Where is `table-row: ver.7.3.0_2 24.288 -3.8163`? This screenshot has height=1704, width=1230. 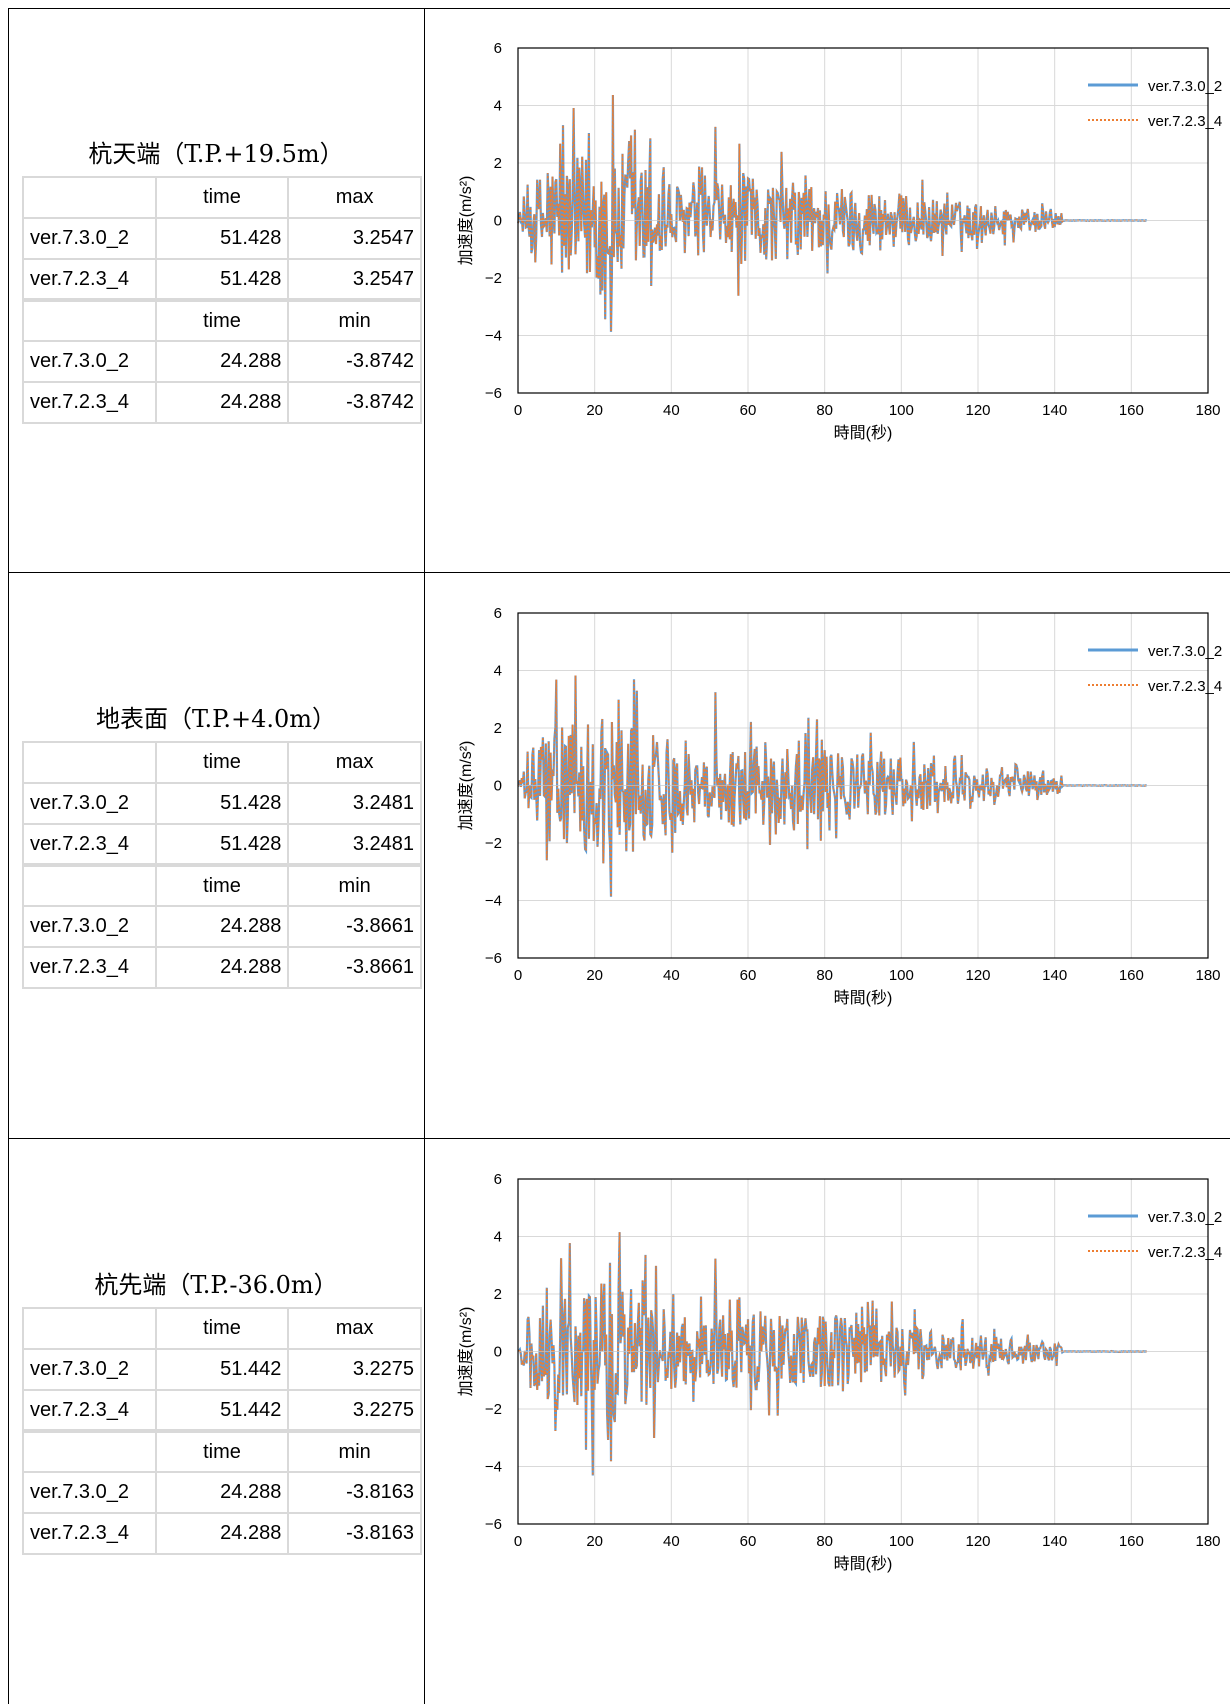
table-row: ver.7.3.0_2 24.288 -3.8163 is located at coordinates (222, 1492).